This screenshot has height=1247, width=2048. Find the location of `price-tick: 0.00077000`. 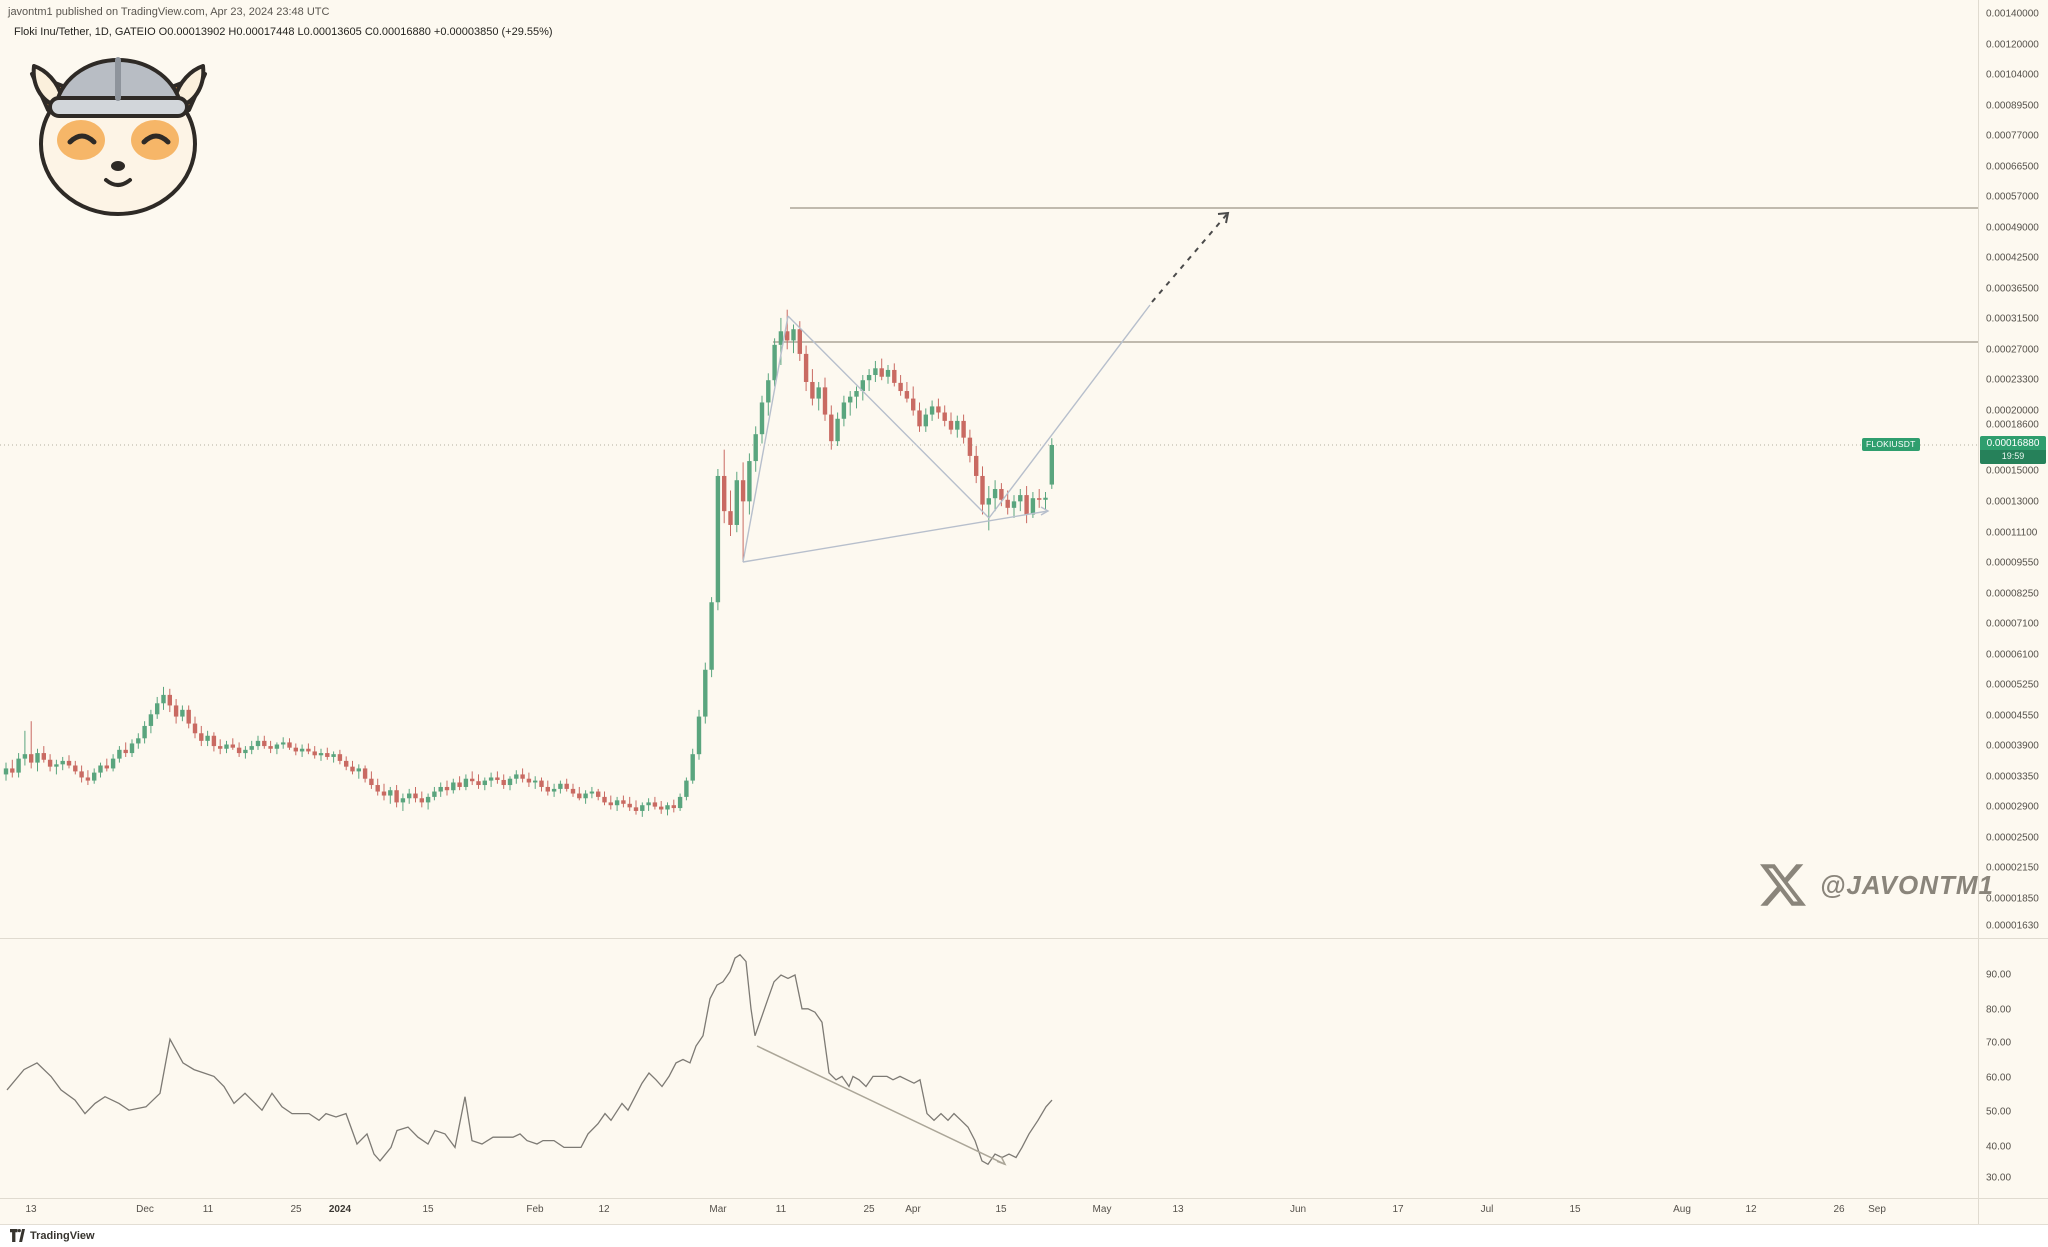

price-tick: 0.00077000 is located at coordinates (2012, 136).